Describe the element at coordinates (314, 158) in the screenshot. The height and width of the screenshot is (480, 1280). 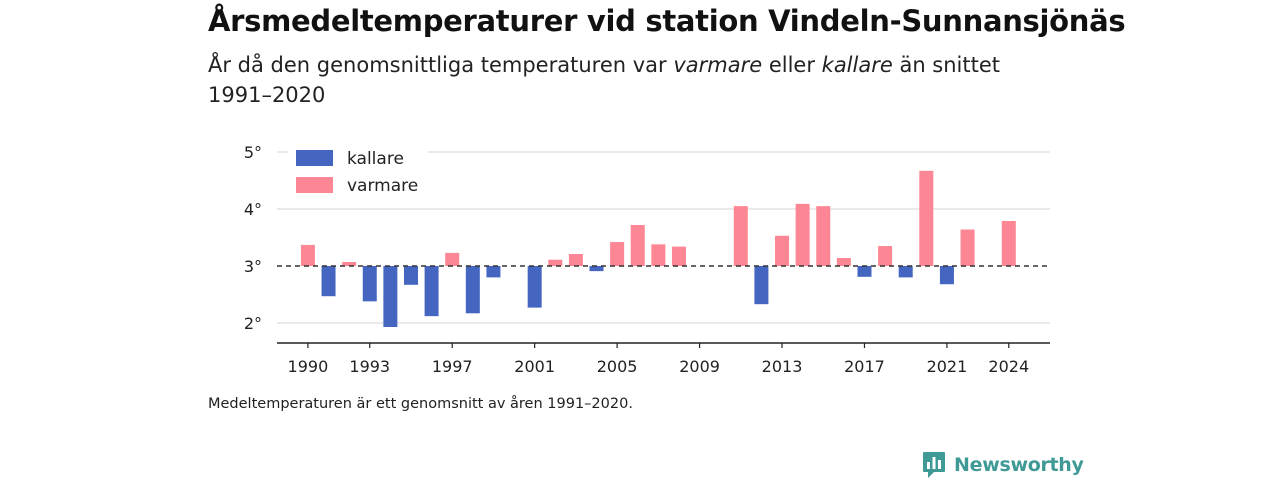
I see `legend-swatch-kallare` at that location.